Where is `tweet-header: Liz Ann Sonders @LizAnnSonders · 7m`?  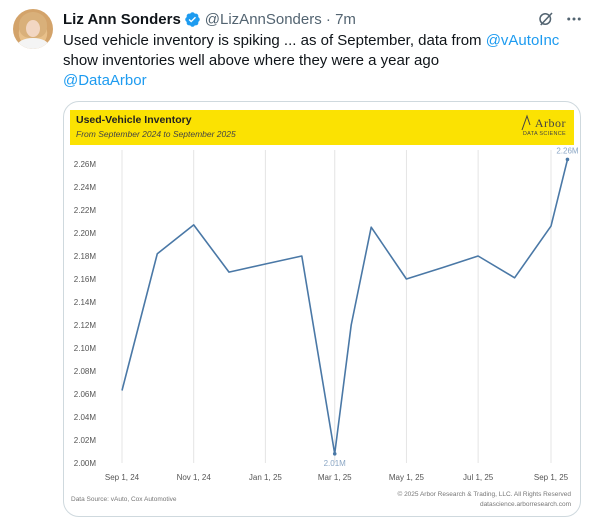
tweet-header: Liz Ann Sonders @LizAnnSonders · 7m is located at coordinates (209, 19).